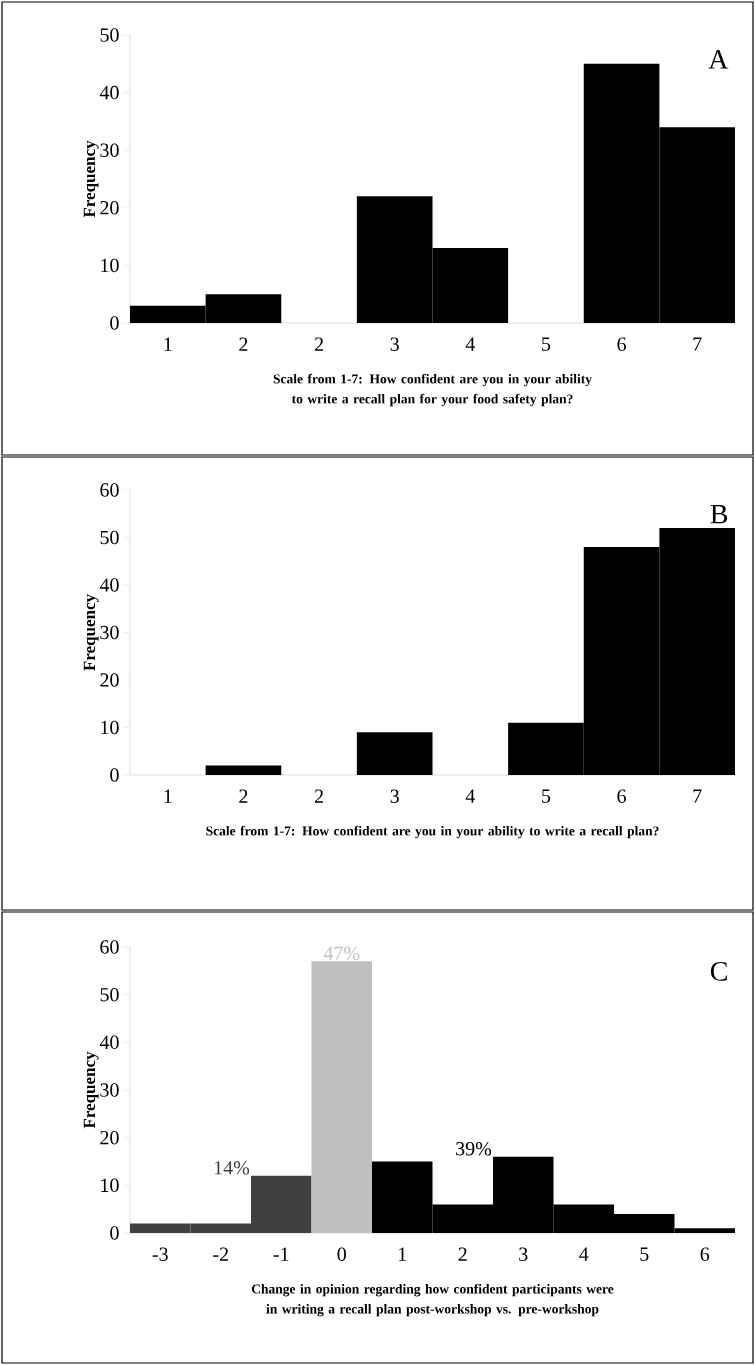 The height and width of the screenshot is (1365, 755). Describe the element at coordinates (160, 1254) in the screenshot. I see `x-tick-label: -3` at that location.